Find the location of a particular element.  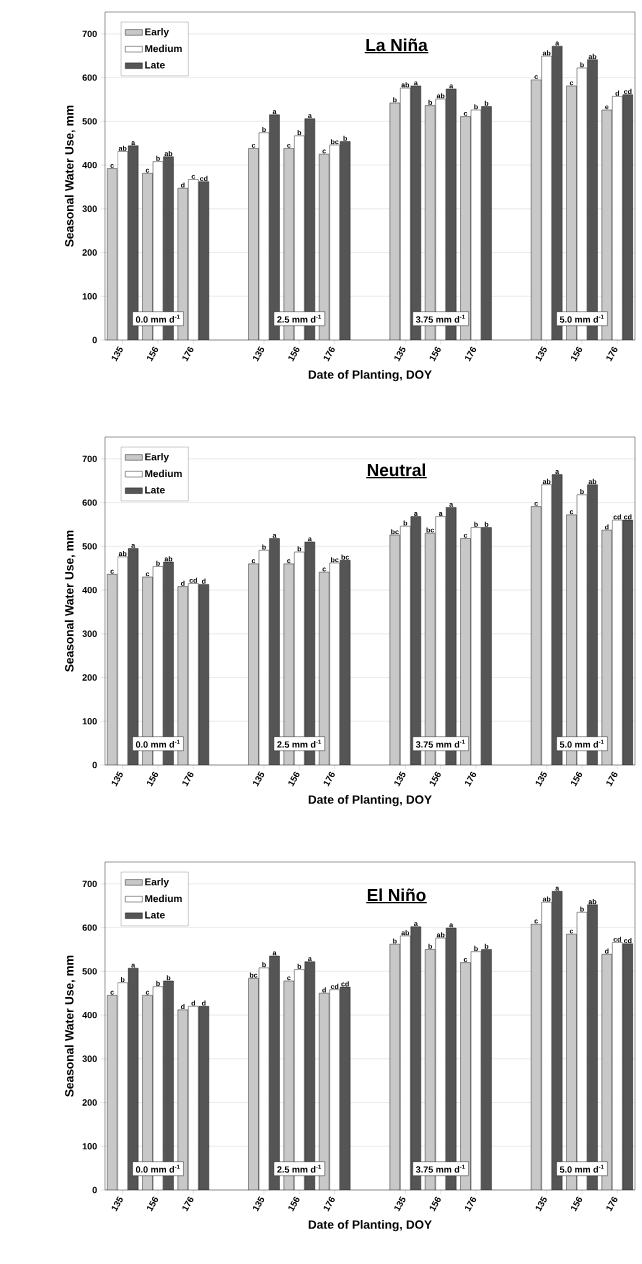

text: El Niño is located at coordinates (396, 895).